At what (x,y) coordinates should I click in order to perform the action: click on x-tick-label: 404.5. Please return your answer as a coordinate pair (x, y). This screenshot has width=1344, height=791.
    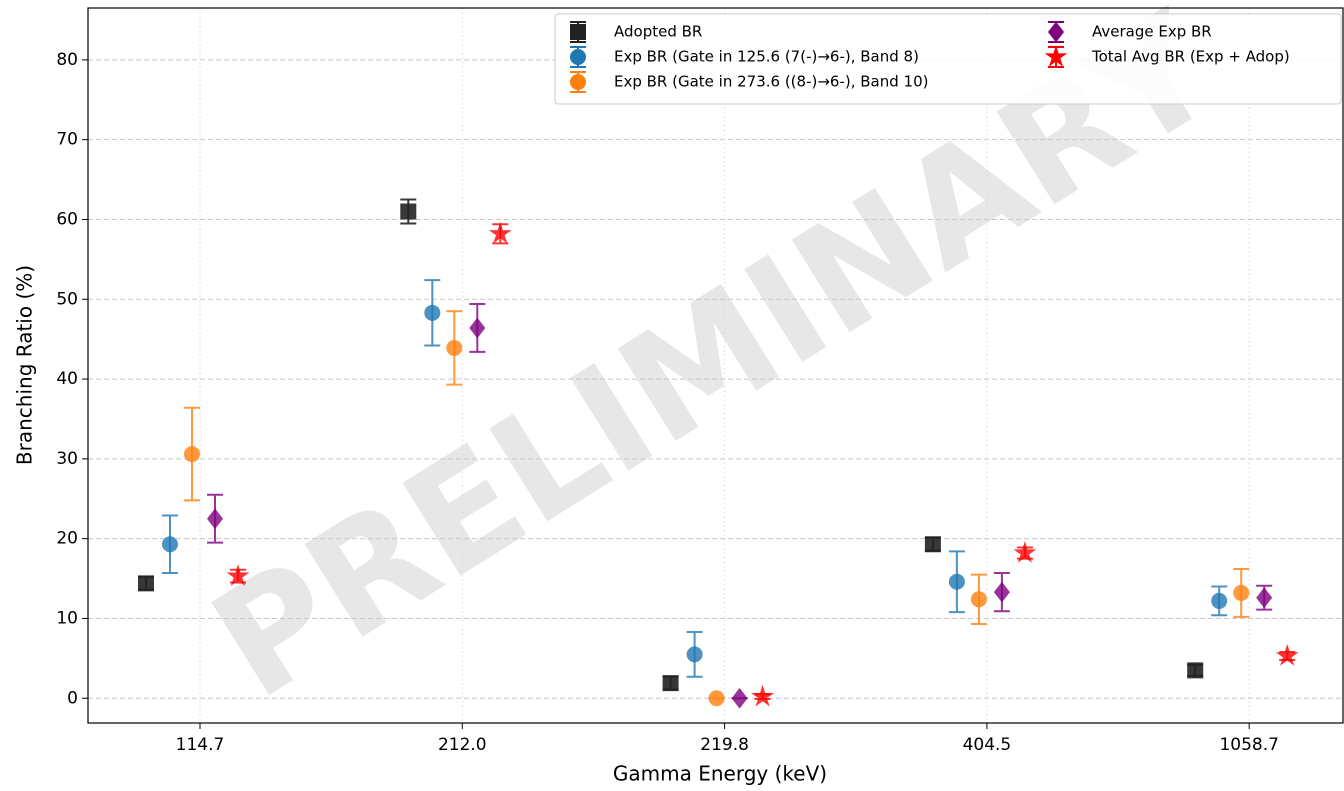
    Looking at the image, I should click on (987, 745).